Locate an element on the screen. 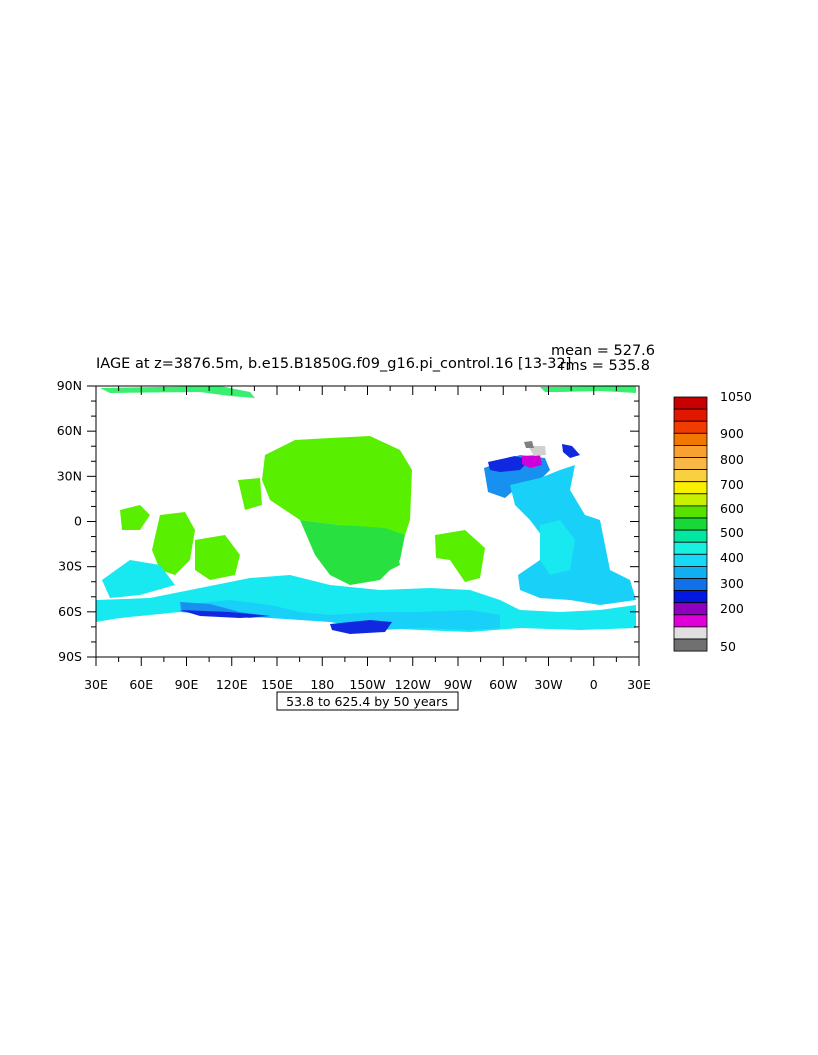 The height and width of the screenshot is (1055, 818). arctic-strip-east is located at coordinates (588, 389).